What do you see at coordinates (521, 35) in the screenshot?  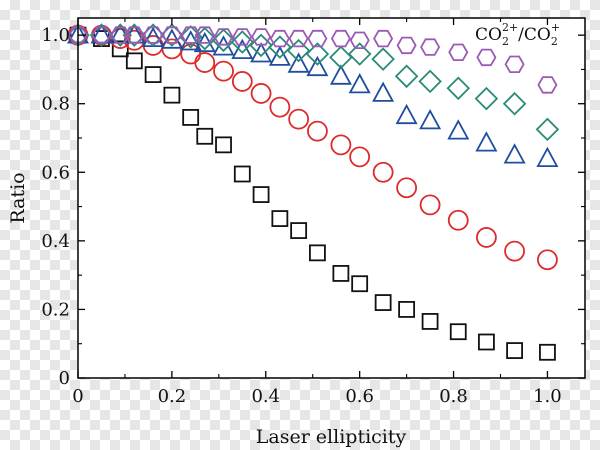 I see `inset-title-sep: /` at bounding box center [521, 35].